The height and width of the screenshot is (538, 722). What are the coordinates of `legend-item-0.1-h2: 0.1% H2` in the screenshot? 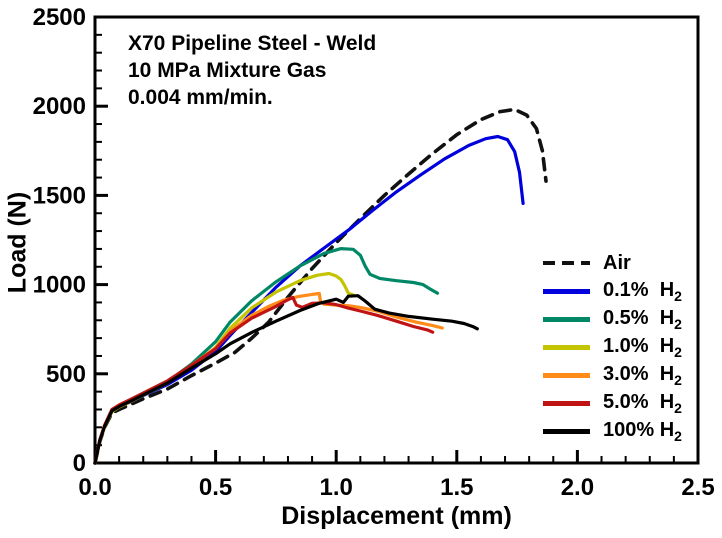 It's located at (612, 291).